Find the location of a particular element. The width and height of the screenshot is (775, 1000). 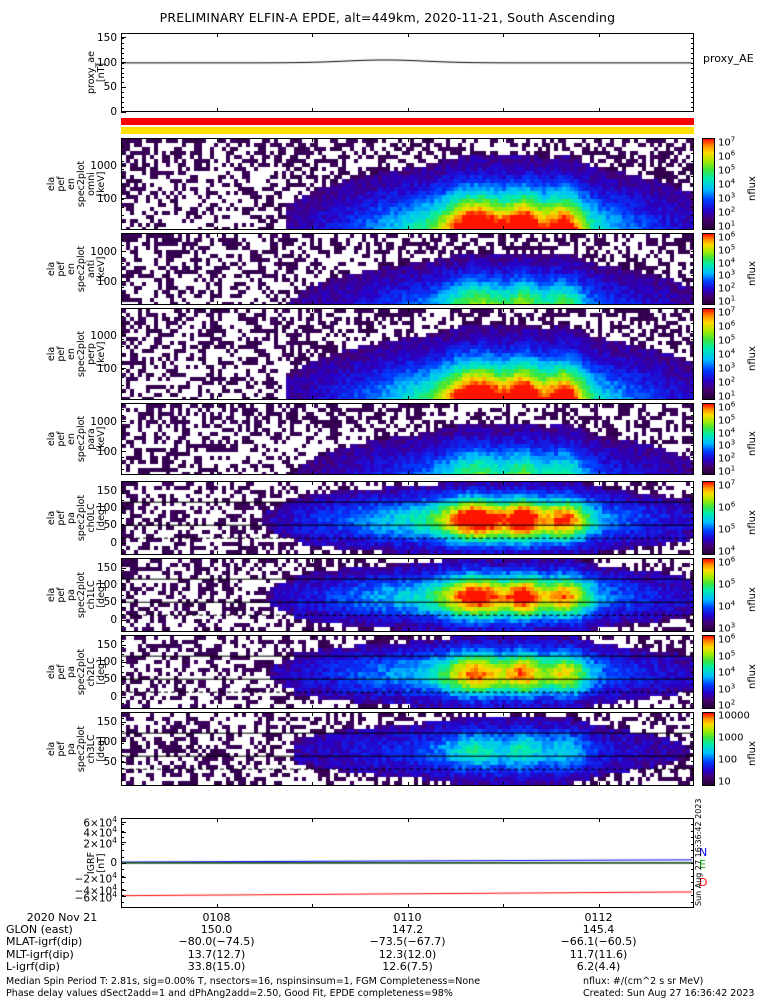

proxy-ae-panel is located at coordinates (407, 72).